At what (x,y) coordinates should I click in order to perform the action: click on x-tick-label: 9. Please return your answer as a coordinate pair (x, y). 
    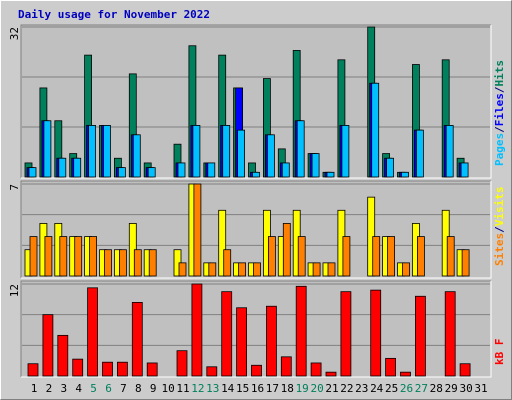
    Looking at the image, I should click on (153, 388).